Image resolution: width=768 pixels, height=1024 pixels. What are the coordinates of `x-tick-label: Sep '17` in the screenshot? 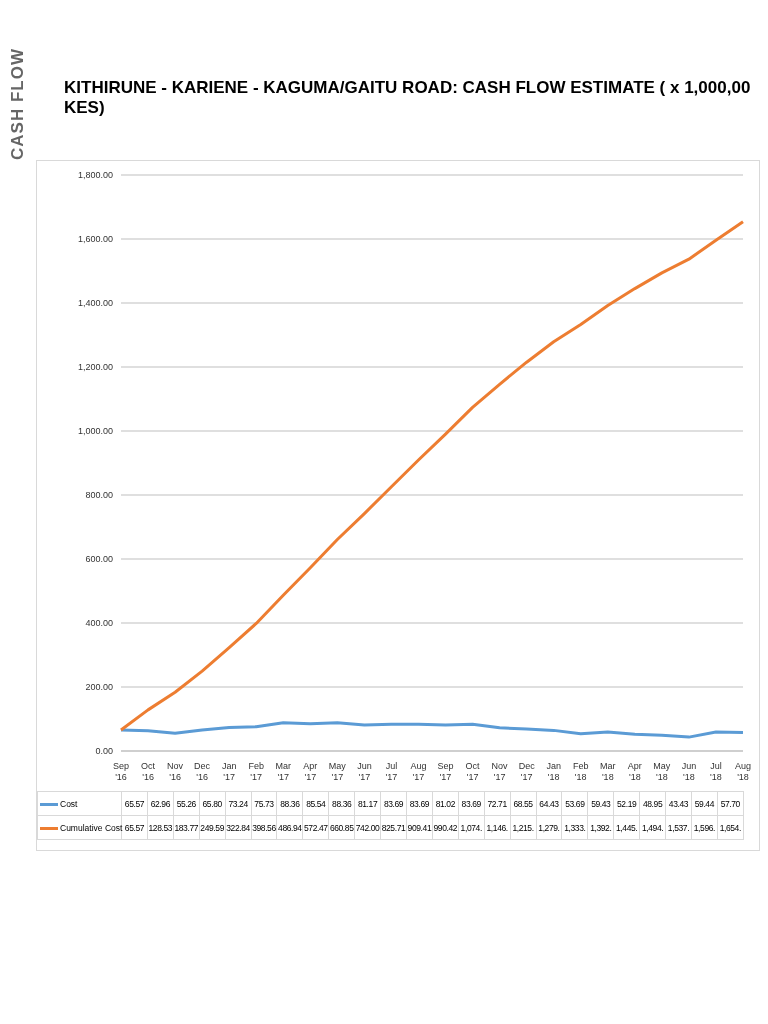 It's located at (445, 771).